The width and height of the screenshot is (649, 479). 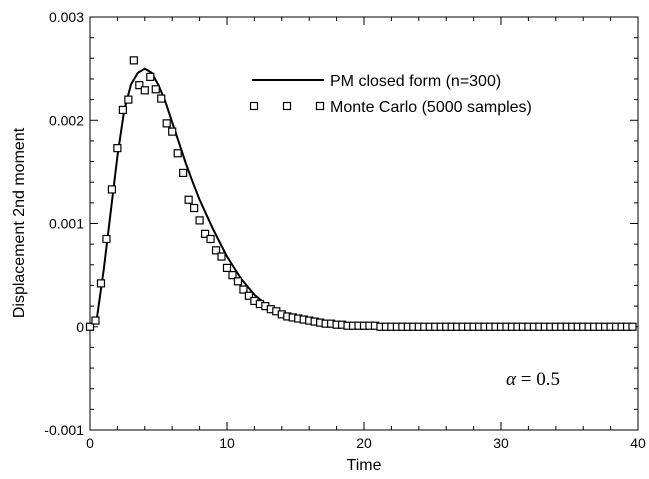 What do you see at coordinates (66, 120) in the screenshot?
I see `y-tick-label: 0.002` at bounding box center [66, 120].